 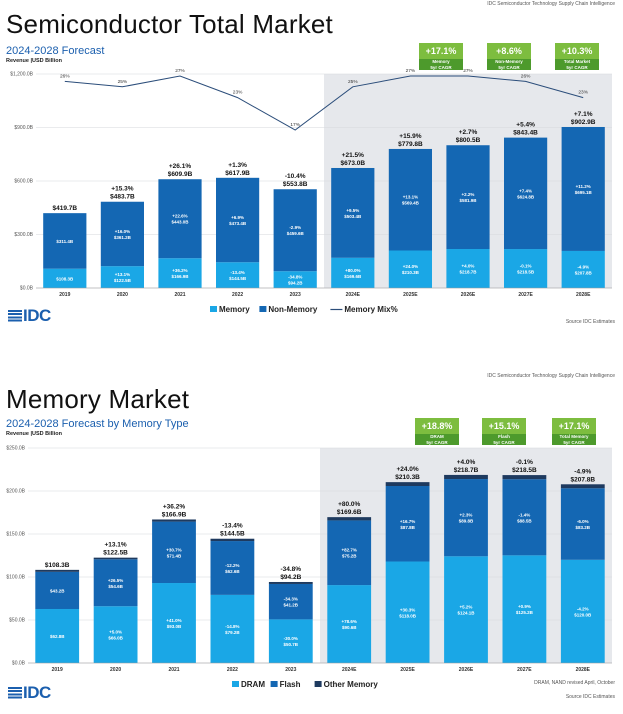 What do you see at coordinates (468, 132) in the screenshot?
I see `bar-total-growth-label: +2.7%` at bounding box center [468, 132].